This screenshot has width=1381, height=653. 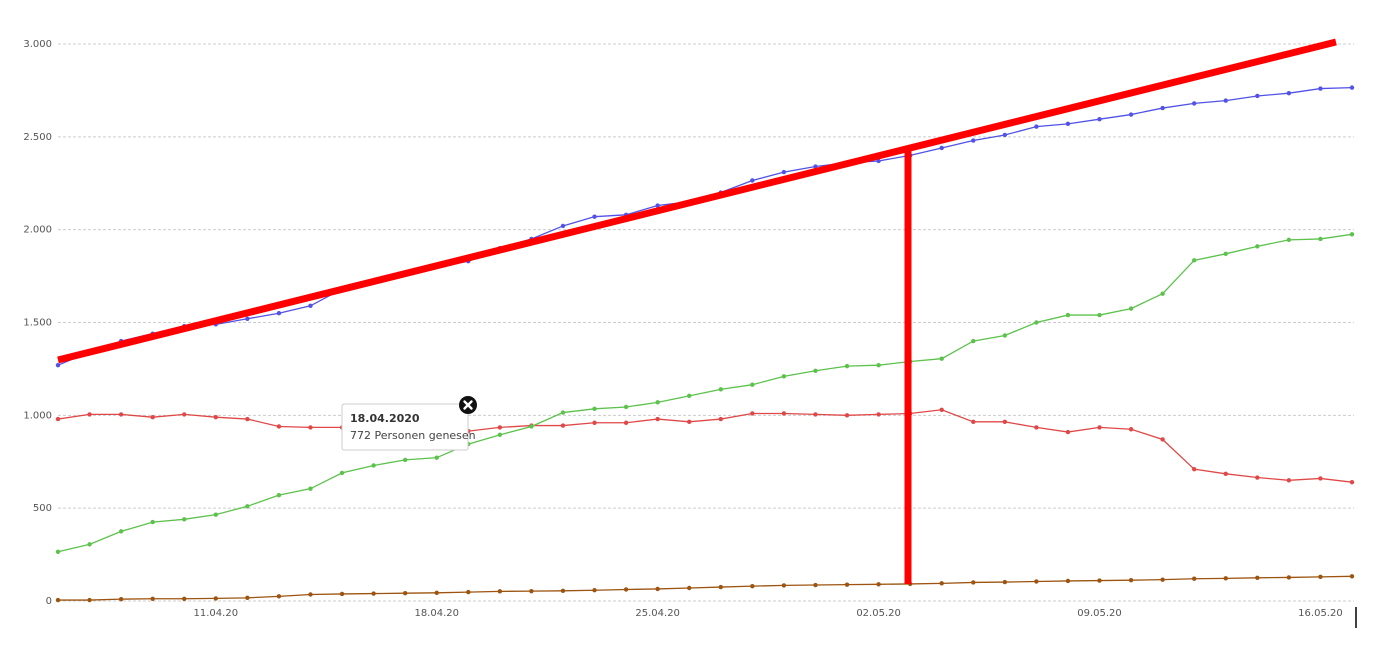 What do you see at coordinates (49, 601) in the screenshot?
I see `y-tick-label: 0` at bounding box center [49, 601].